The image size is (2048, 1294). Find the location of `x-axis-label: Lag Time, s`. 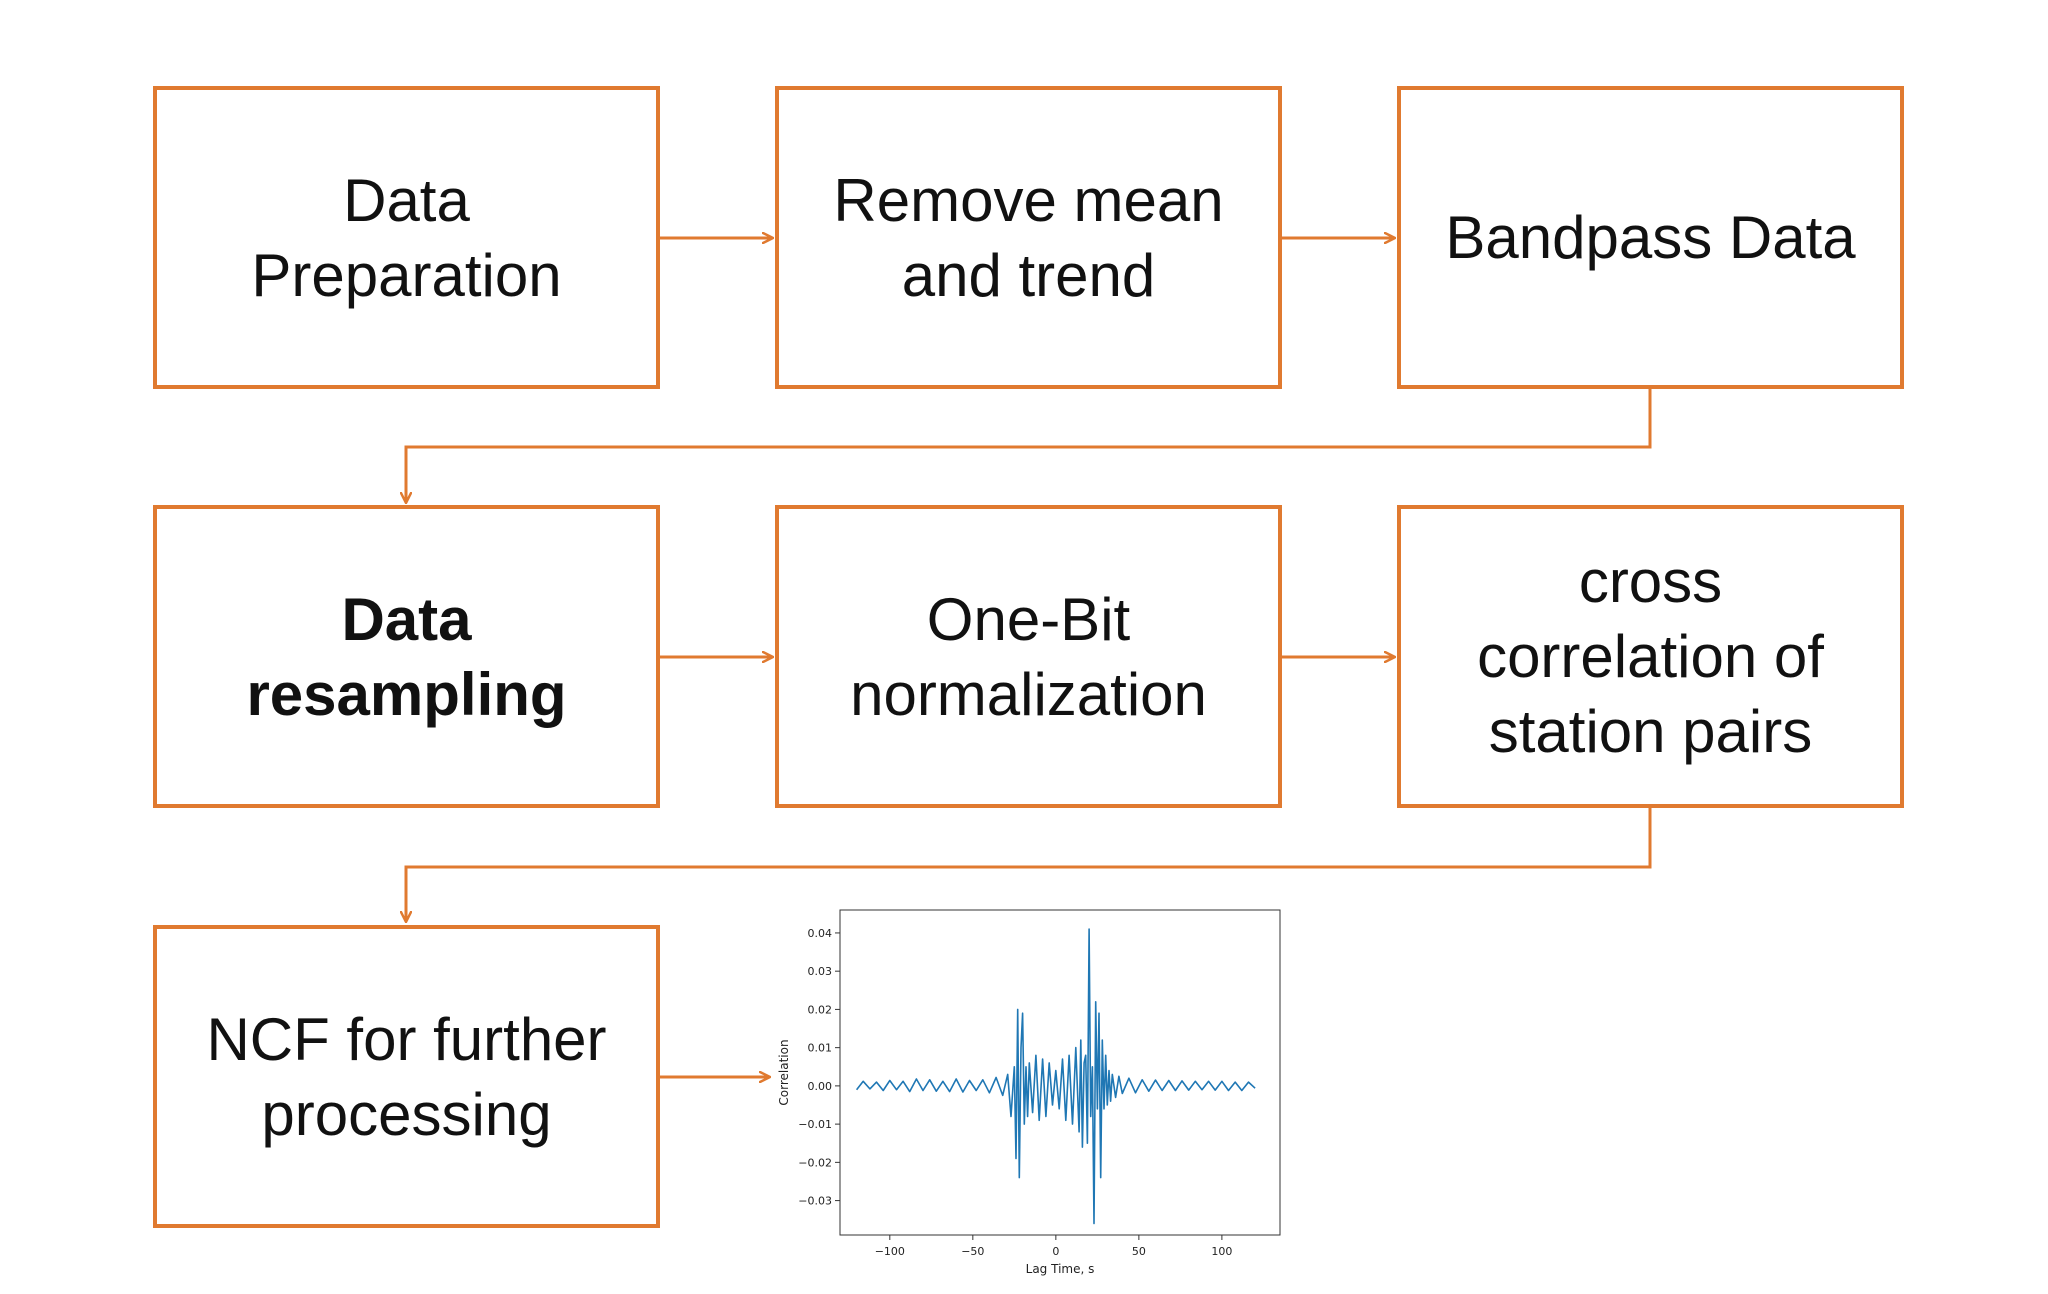

x-axis-label: Lag Time, s is located at coordinates (1060, 1269).